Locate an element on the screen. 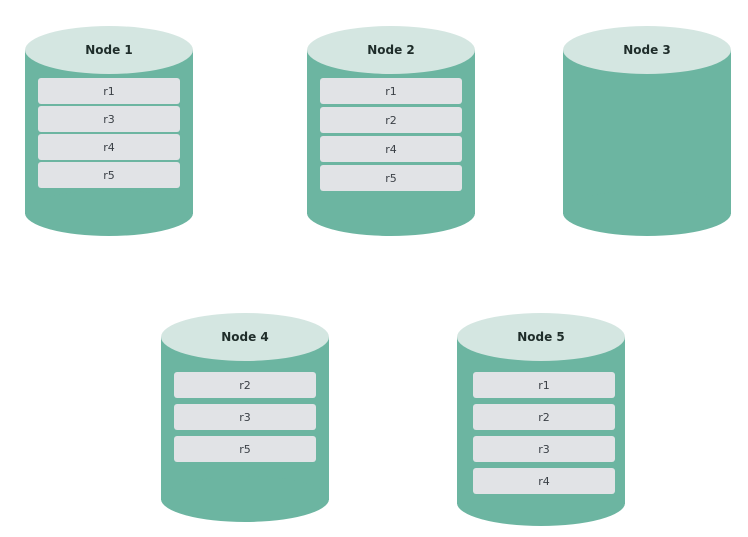 The height and width of the screenshot is (537, 748). node-1-record-4: r5 is located at coordinates (109, 175).